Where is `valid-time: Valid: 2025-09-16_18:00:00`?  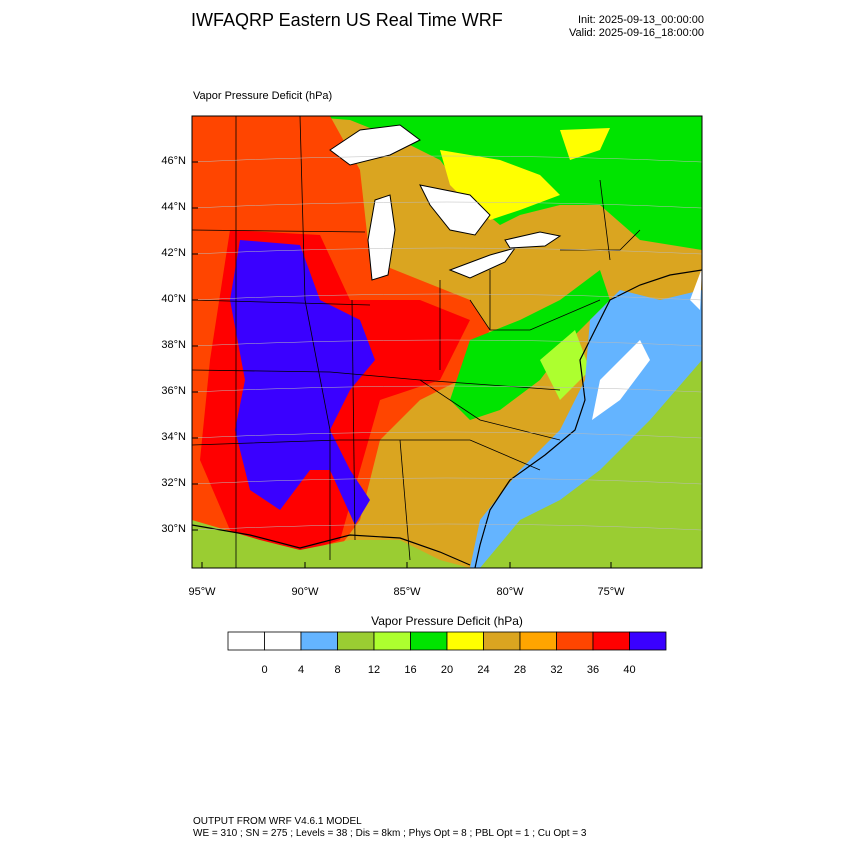
valid-time: Valid: 2025-09-16_18:00:00 is located at coordinates (636, 33).